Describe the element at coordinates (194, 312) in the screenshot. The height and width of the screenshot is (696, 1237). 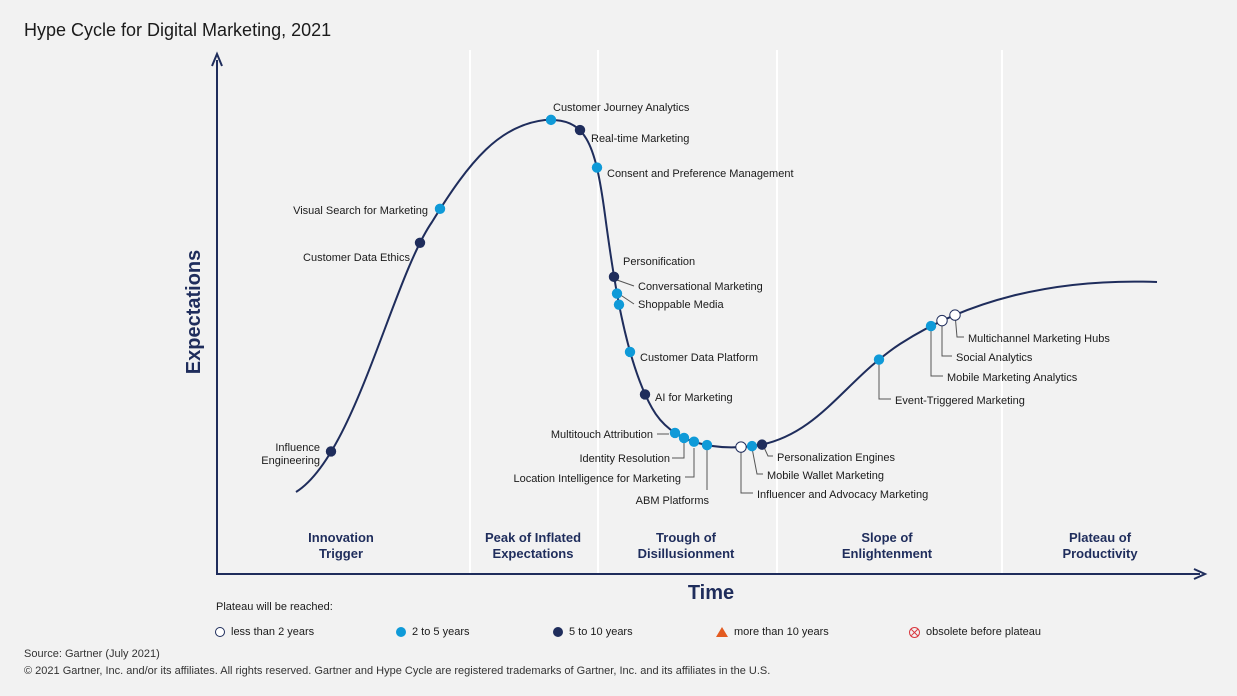
I see `y-axis-title: Expectations` at that location.